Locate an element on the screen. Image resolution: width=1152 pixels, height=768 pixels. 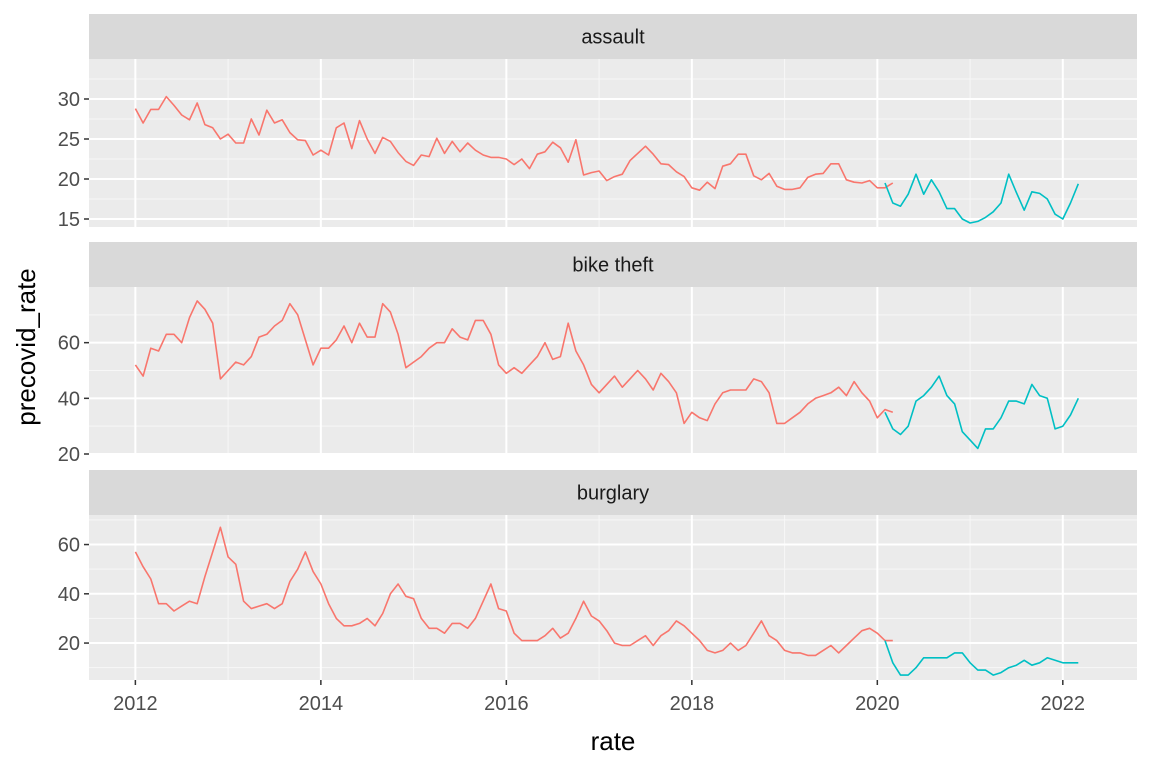
facet-strip-label: assault is located at coordinates (613, 38).